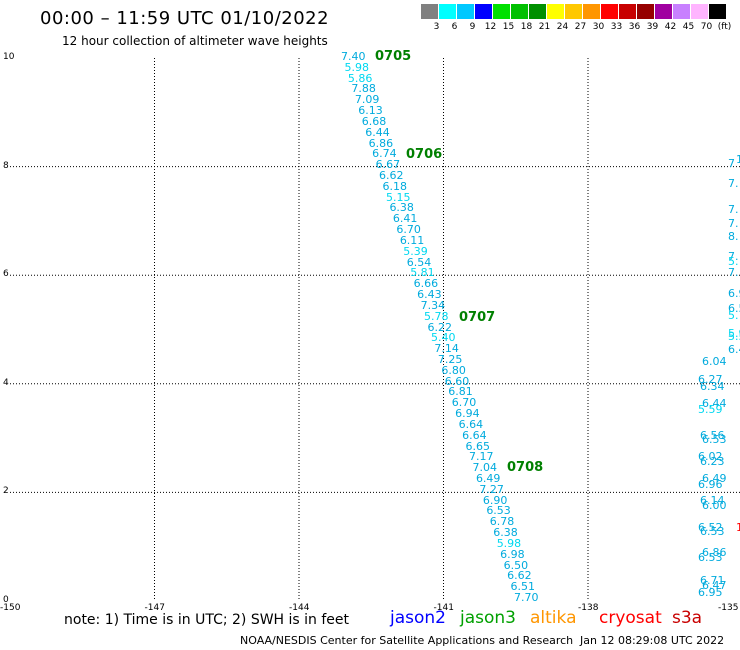  What do you see at coordinates (426, 284) in the screenshot?
I see `wave-height-value: 6.66` at bounding box center [426, 284].